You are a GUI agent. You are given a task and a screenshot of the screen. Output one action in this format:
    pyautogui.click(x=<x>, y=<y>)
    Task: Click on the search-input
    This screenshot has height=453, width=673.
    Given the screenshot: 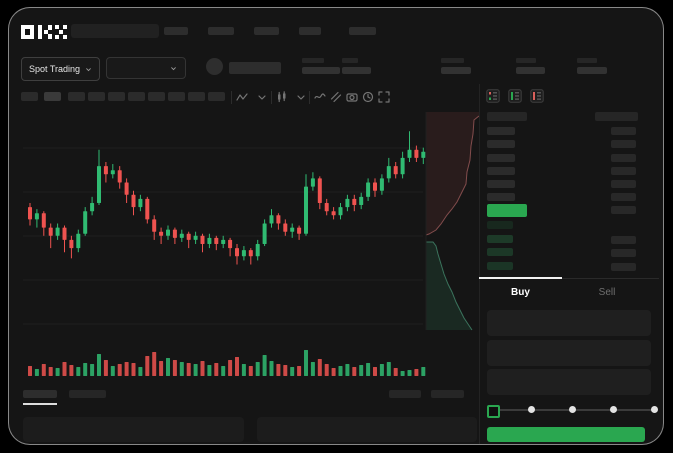 What is the action you would take?
    pyautogui.click(x=115, y=31)
    